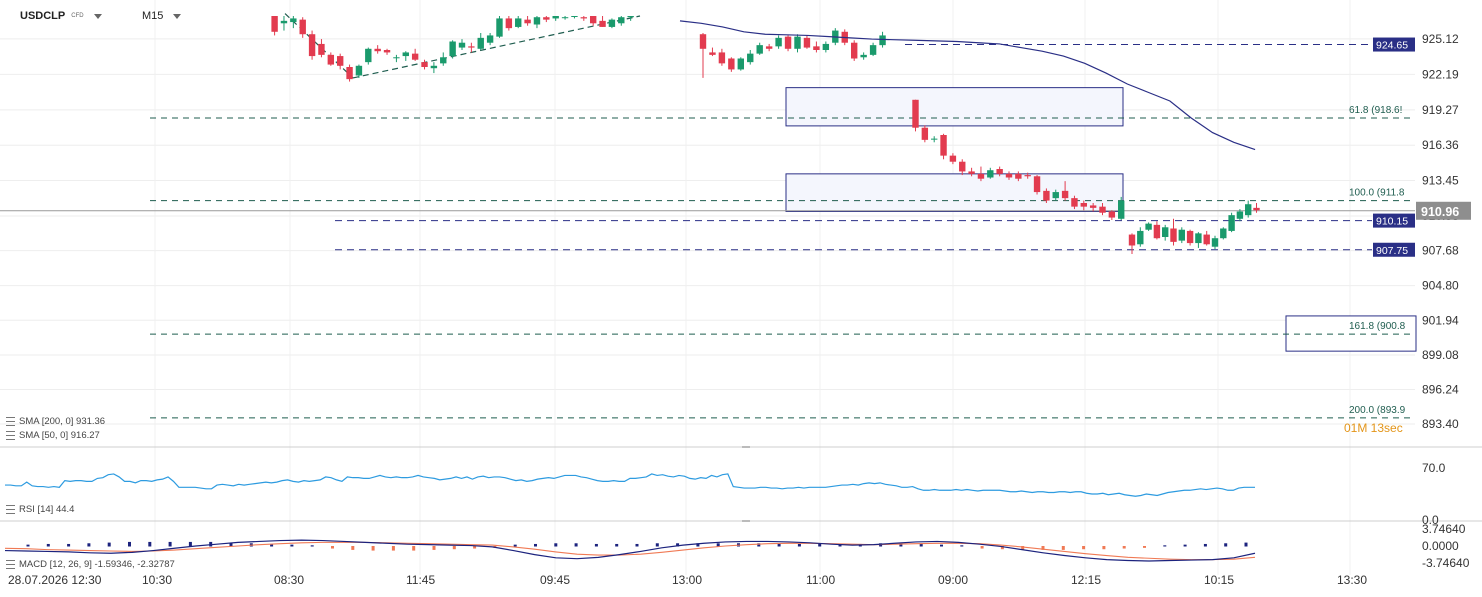 The image size is (1482, 597). What do you see at coordinates (630, 550) in the screenshot?
I see `macd-line` at bounding box center [630, 550].